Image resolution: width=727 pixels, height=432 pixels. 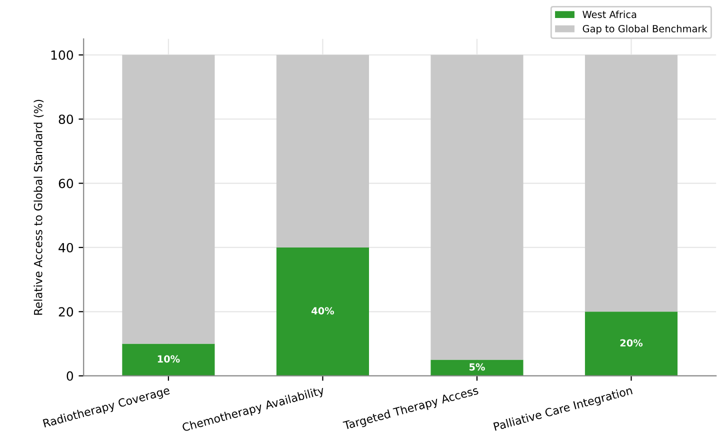 I want to click on data-label: 5%, so click(x=477, y=367).